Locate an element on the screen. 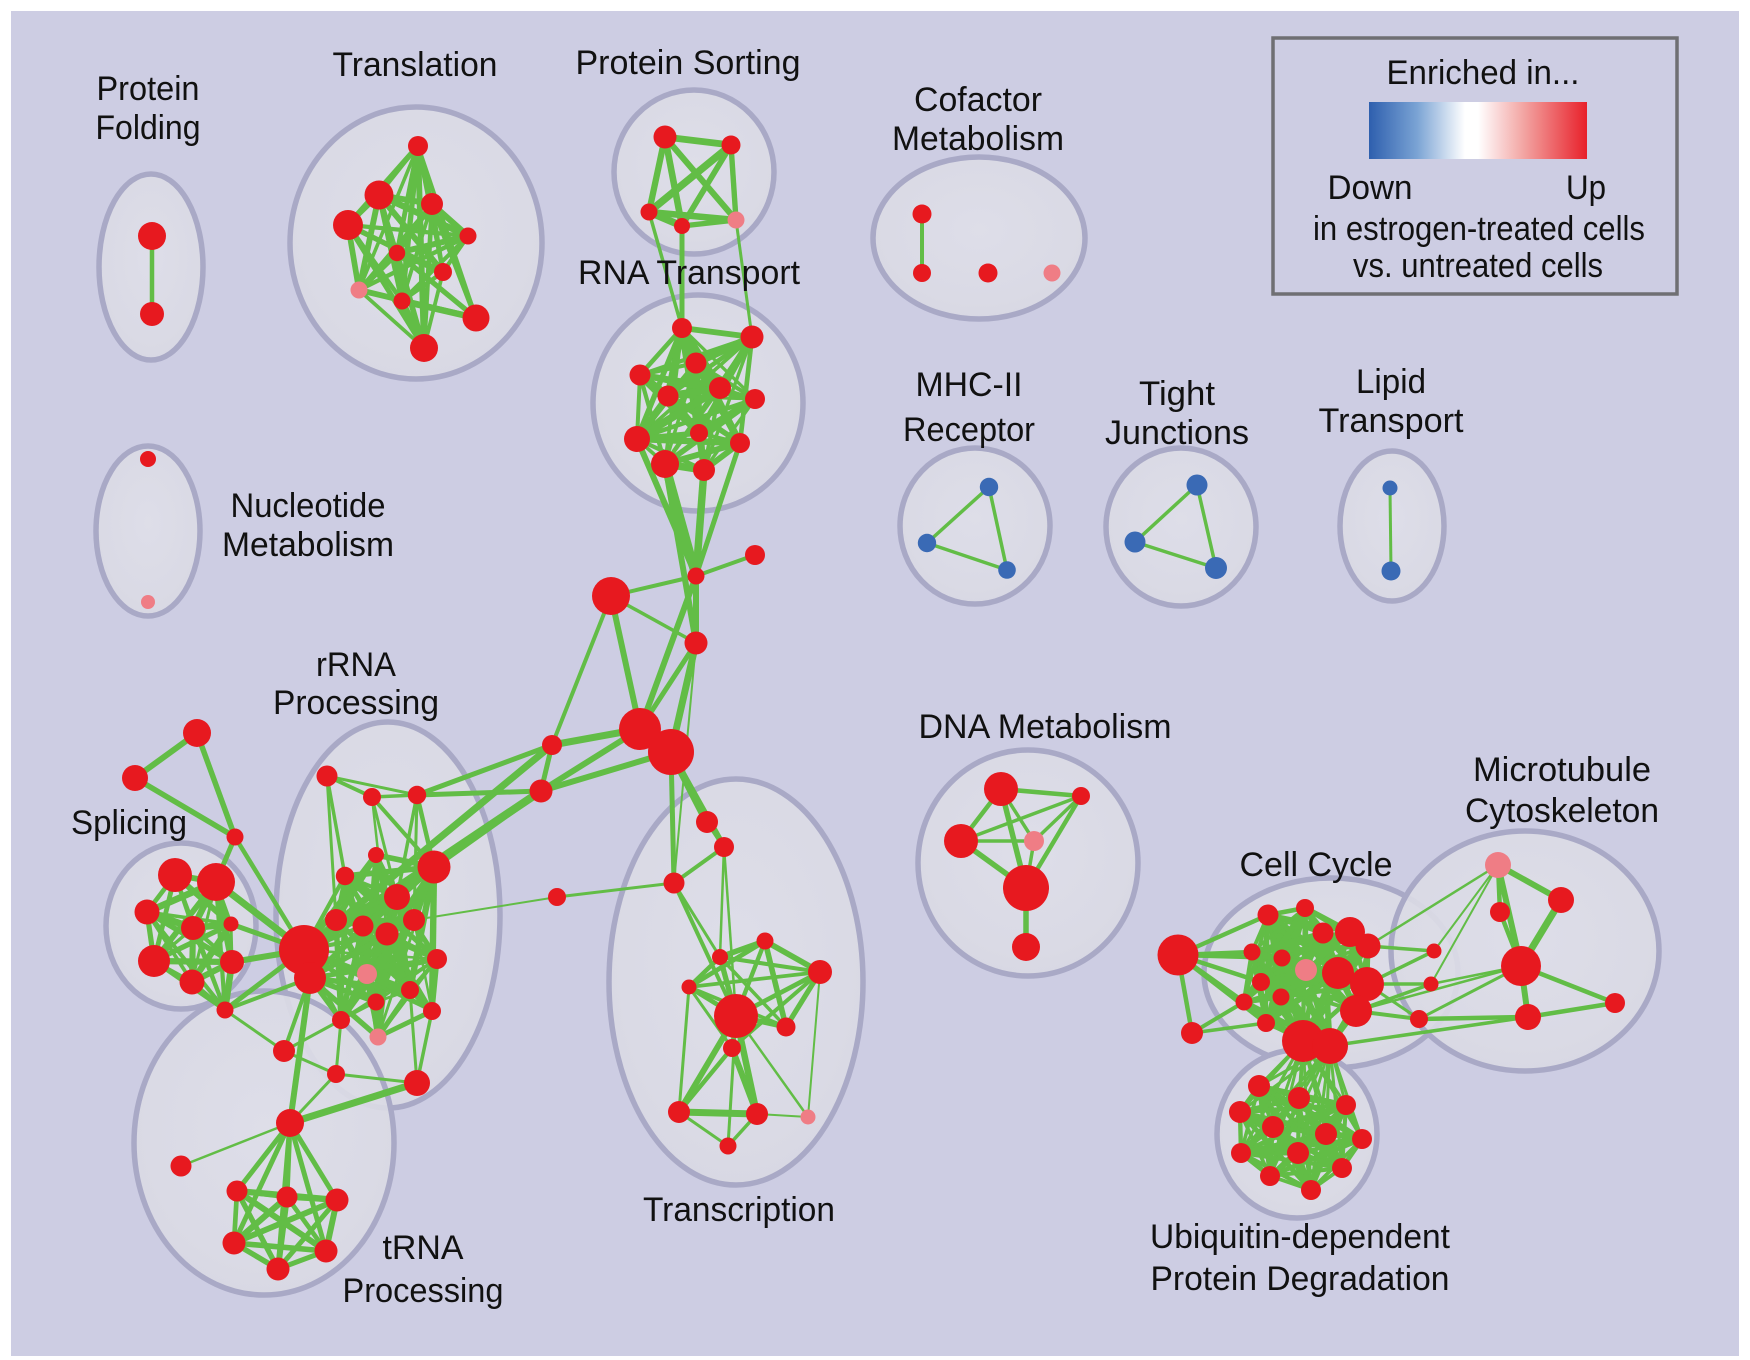 Image resolution: width=1750 pixels, height=1360 pixels. svg-text: Down is located at coordinates (1370, 188).